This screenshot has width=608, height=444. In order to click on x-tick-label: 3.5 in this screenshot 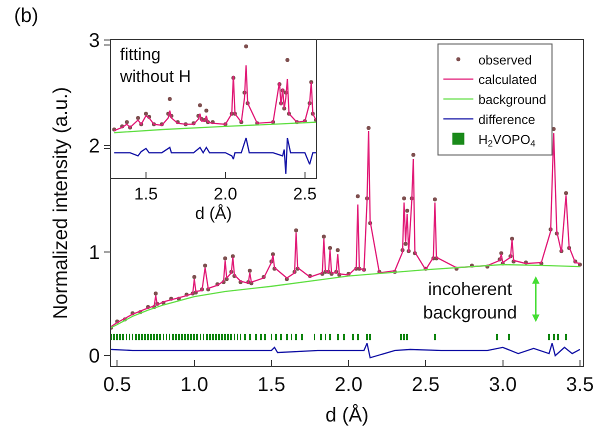, I will do `click(580, 385)`.